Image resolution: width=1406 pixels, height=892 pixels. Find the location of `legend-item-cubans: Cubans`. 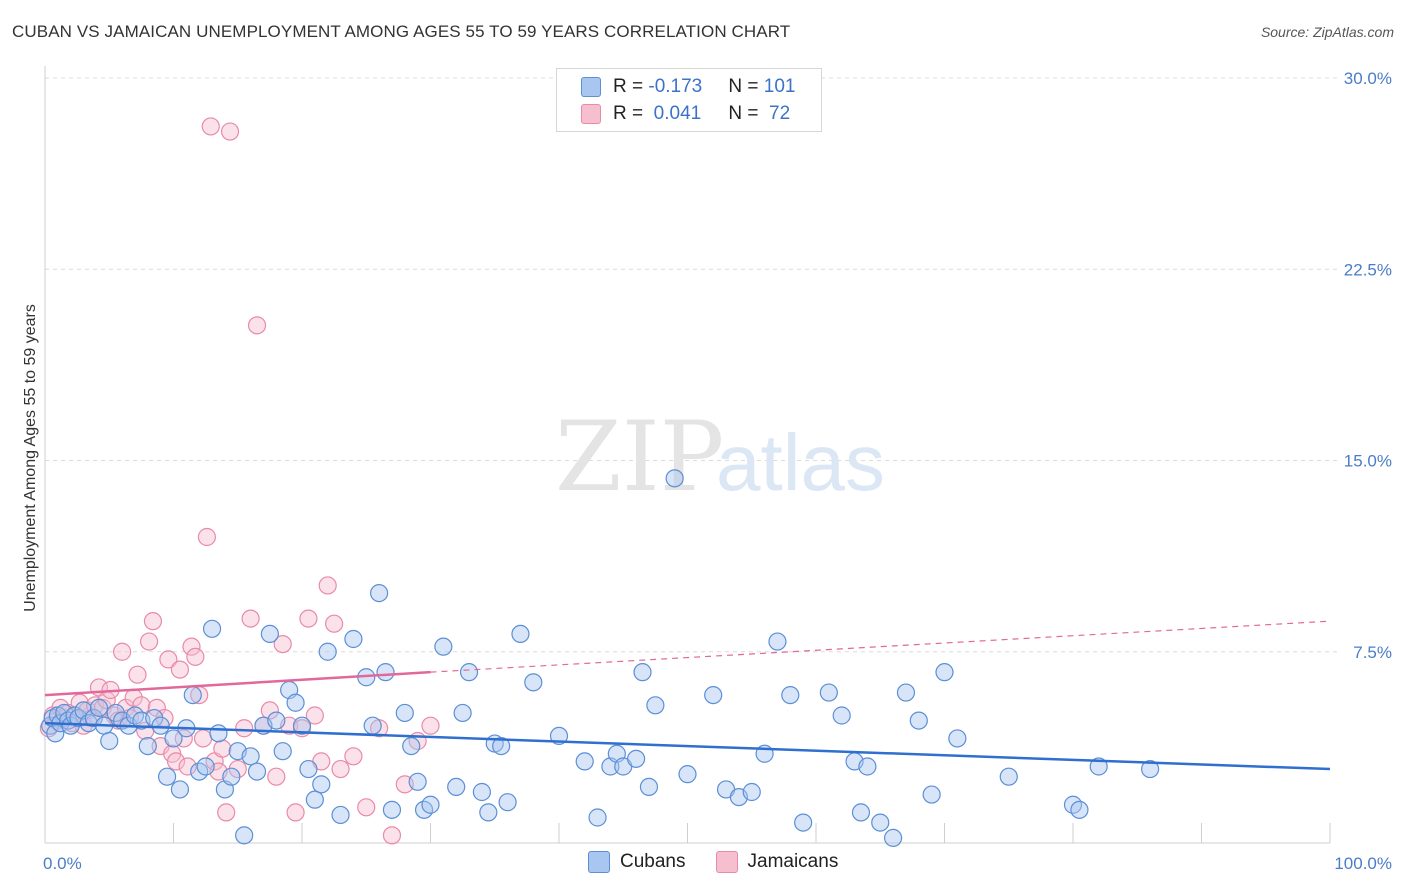

legend-item-cubans: Cubans is located at coordinates (637, 862).